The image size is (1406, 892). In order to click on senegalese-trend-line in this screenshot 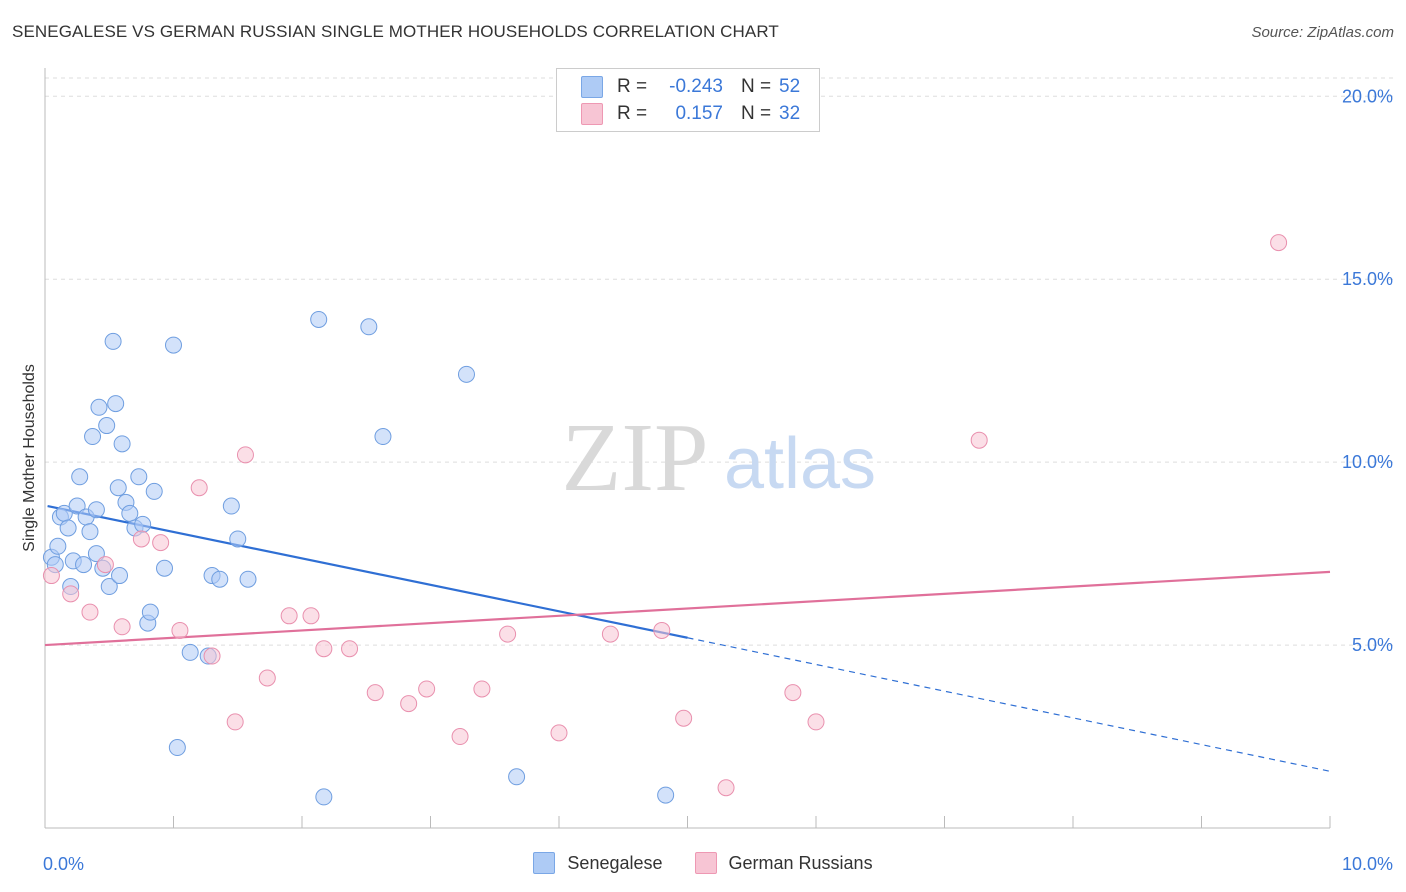, I will do `click(367, 571)`.